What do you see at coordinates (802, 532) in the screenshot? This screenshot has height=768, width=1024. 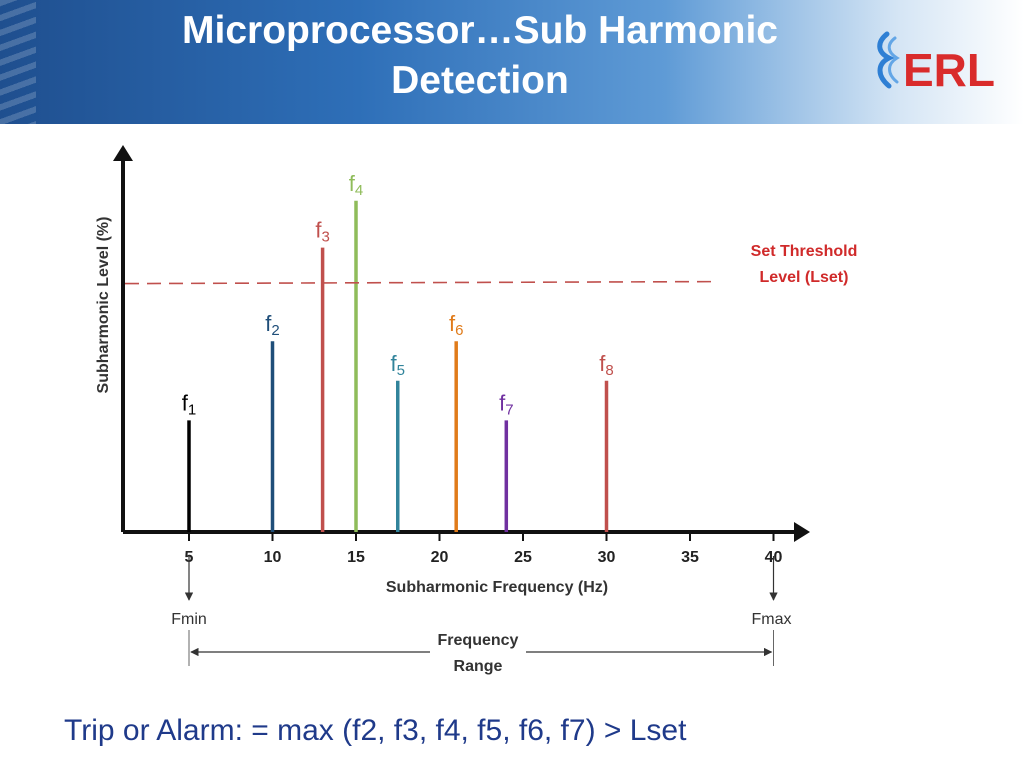 I see `x-axis-arrow-icon` at bounding box center [802, 532].